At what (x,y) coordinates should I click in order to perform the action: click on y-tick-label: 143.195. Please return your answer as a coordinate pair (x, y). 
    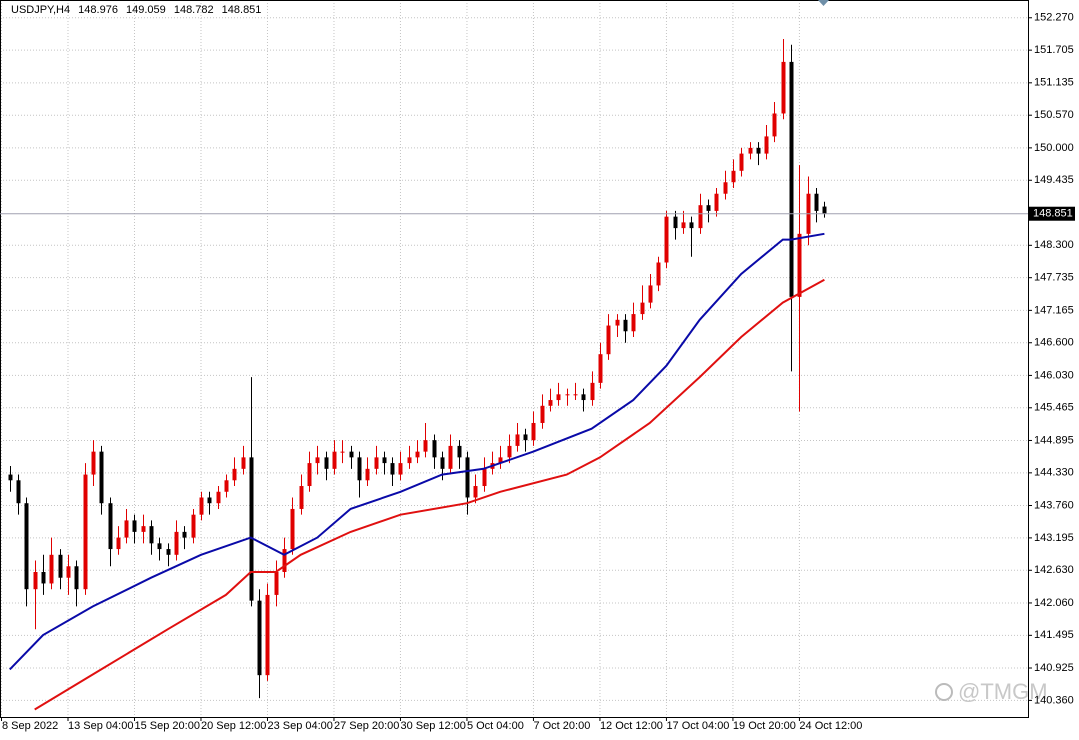
    Looking at the image, I should click on (1054, 538).